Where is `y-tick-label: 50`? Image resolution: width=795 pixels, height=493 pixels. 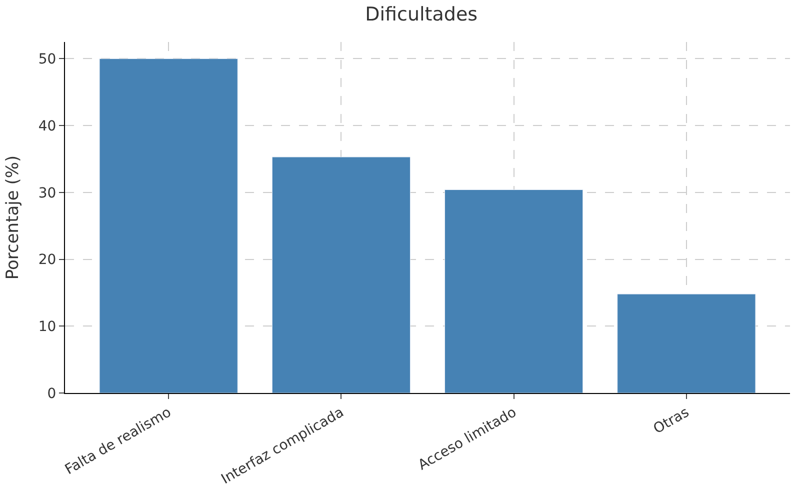
y-tick-label: 50 is located at coordinates (47, 60).